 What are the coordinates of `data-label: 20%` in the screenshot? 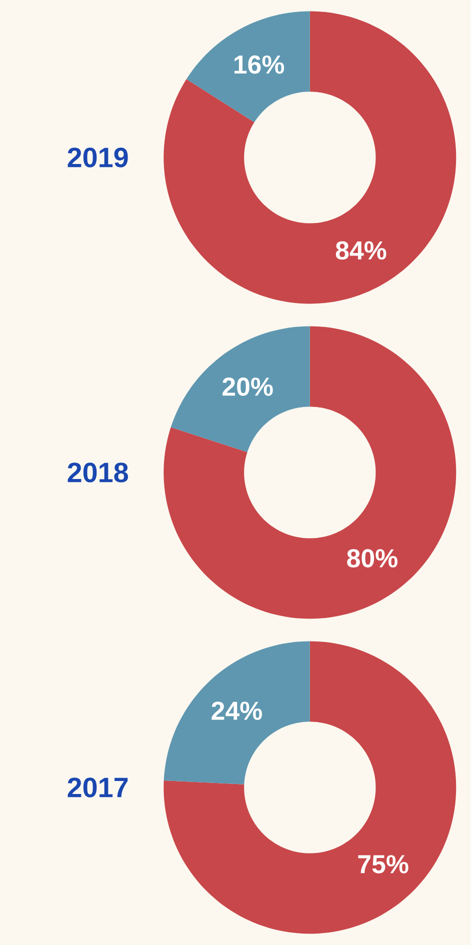 It's located at (247, 387).